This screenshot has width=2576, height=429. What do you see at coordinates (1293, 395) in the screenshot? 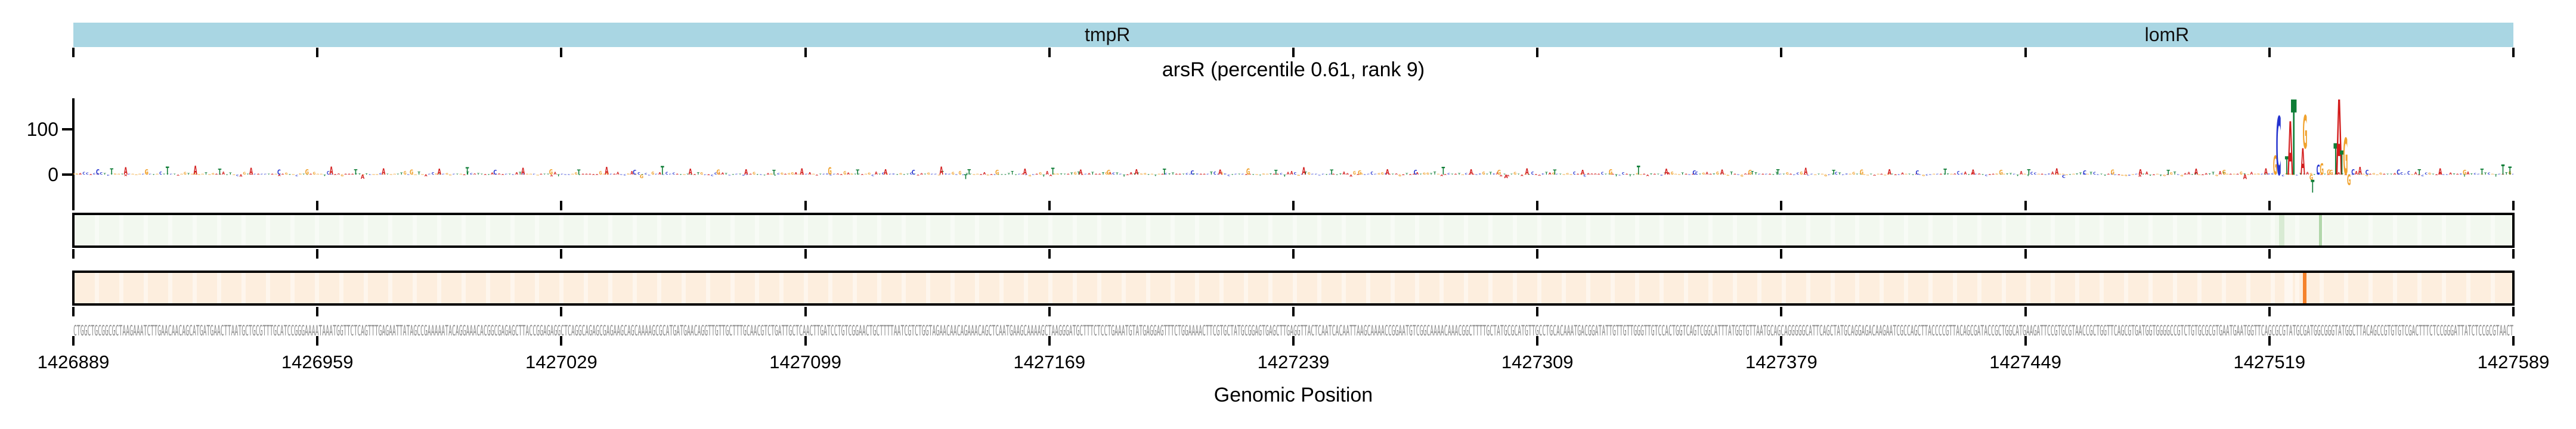
I see `x-axis-title: Genomic Position` at bounding box center [1293, 395].